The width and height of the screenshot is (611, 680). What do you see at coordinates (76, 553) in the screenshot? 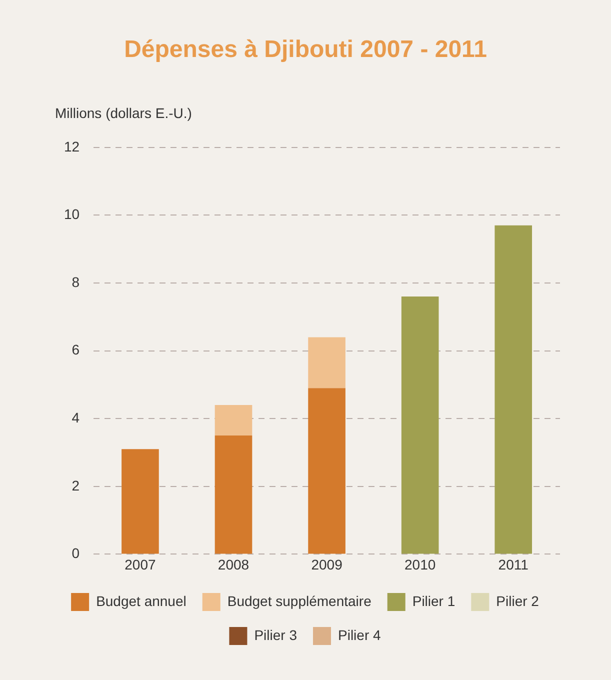
I see `y-tick-label: 0` at bounding box center [76, 553].